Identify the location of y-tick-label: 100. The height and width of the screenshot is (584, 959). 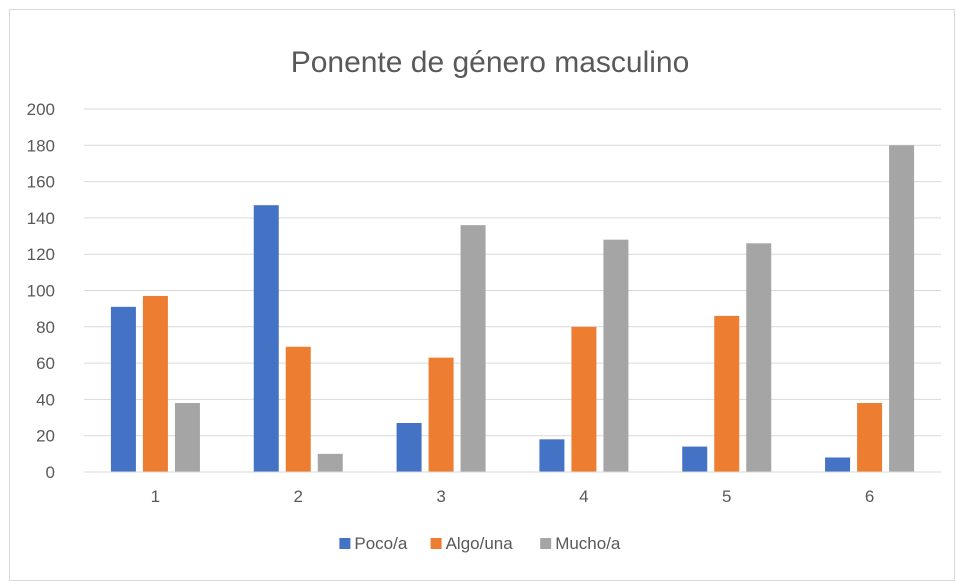
(41, 291).